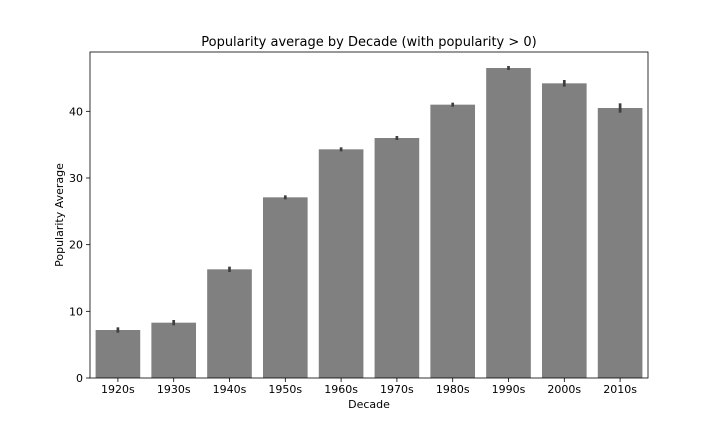 This screenshot has width=720, height=432. What do you see at coordinates (509, 389) in the screenshot?
I see `x-tick-label: 1990s` at bounding box center [509, 389].